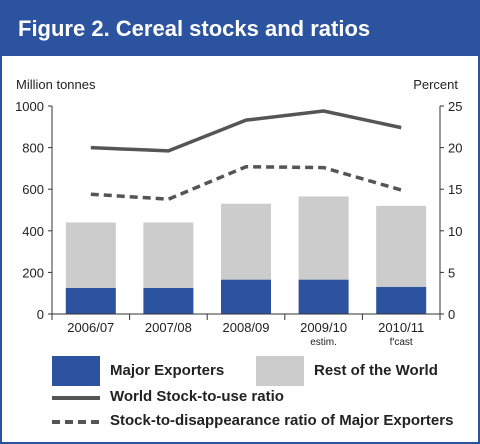 This screenshot has height=444, width=480. What do you see at coordinates (451, 272) in the screenshot?
I see `y2-tick-label-1: 5` at bounding box center [451, 272].